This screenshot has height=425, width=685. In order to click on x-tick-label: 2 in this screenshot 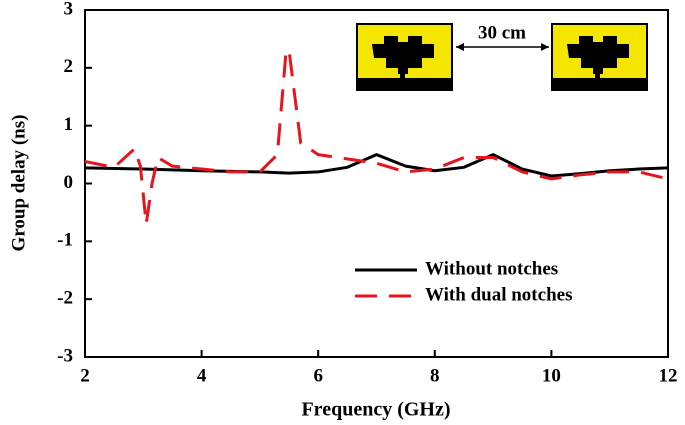, I will do `click(85, 375)`.